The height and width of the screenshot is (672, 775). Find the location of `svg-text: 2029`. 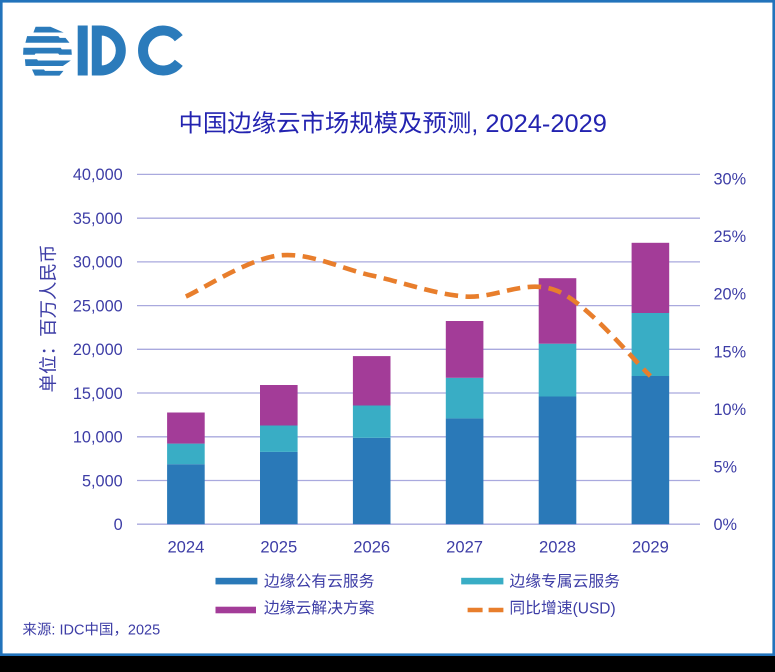

svg-text: 2029 is located at coordinates (650, 547).